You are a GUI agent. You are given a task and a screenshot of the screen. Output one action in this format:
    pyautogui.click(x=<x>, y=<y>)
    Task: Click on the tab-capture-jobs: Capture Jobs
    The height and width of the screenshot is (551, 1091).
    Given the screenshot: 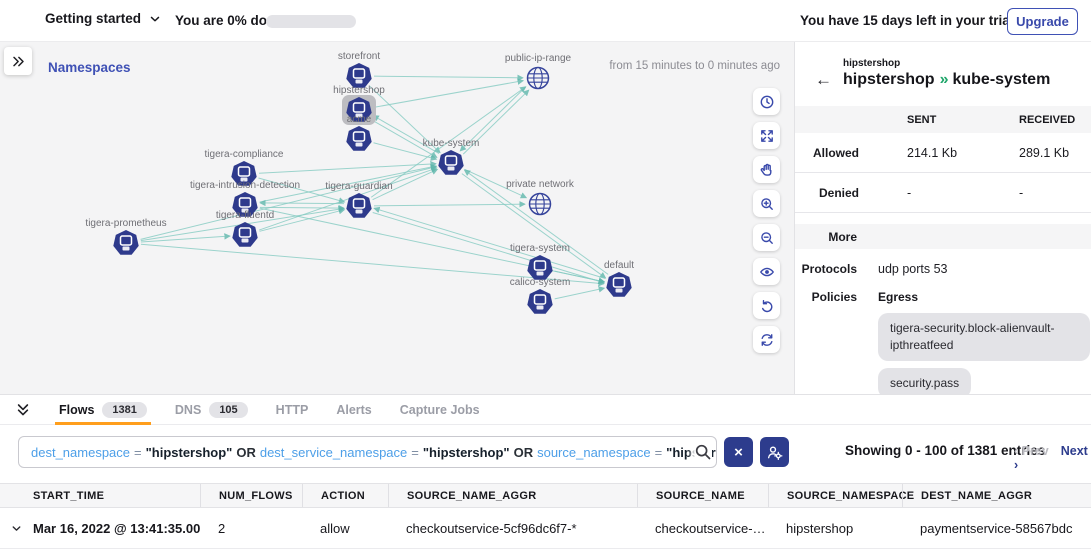 What is the action you would take?
    pyautogui.click(x=440, y=410)
    